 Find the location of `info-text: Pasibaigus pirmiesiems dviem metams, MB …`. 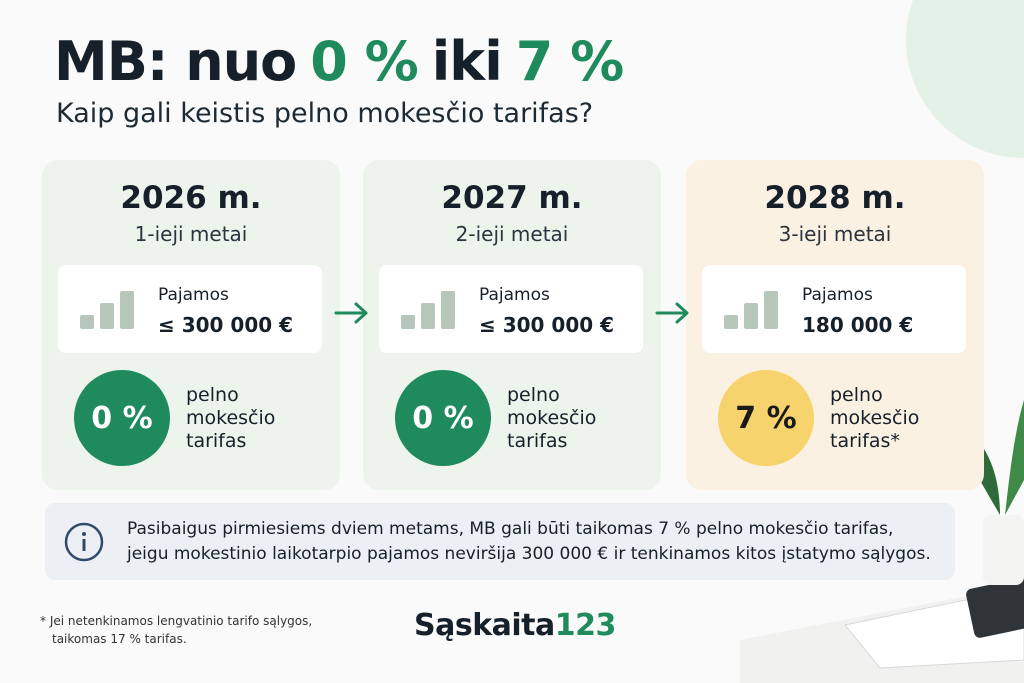

info-text: Pasibaigus pirmiesiems dviem metams, MB … is located at coordinates (529, 542).